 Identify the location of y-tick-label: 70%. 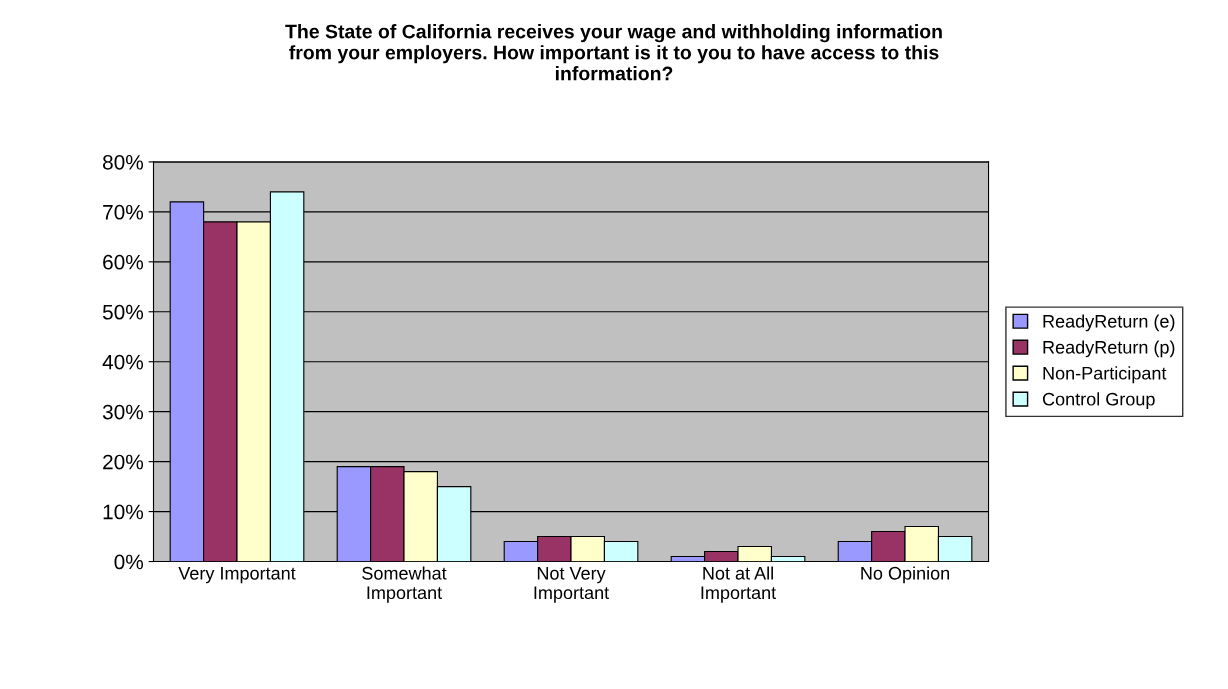
(123, 212).